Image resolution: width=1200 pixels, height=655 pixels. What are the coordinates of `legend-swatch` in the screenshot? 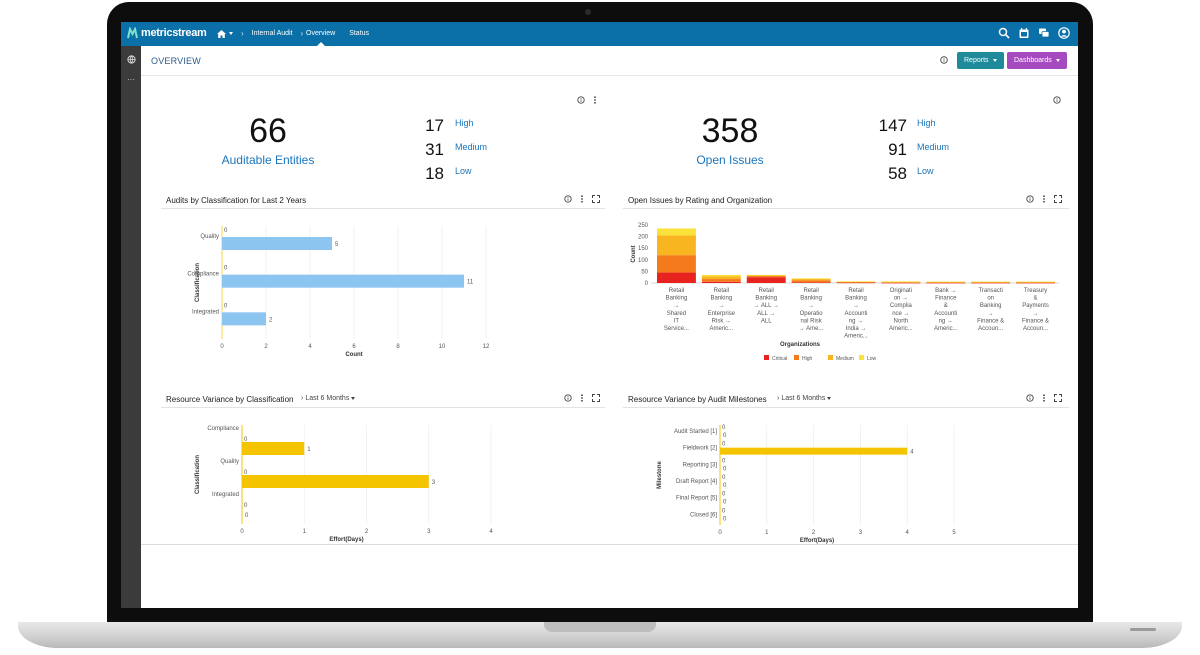 It's located at (861, 357).